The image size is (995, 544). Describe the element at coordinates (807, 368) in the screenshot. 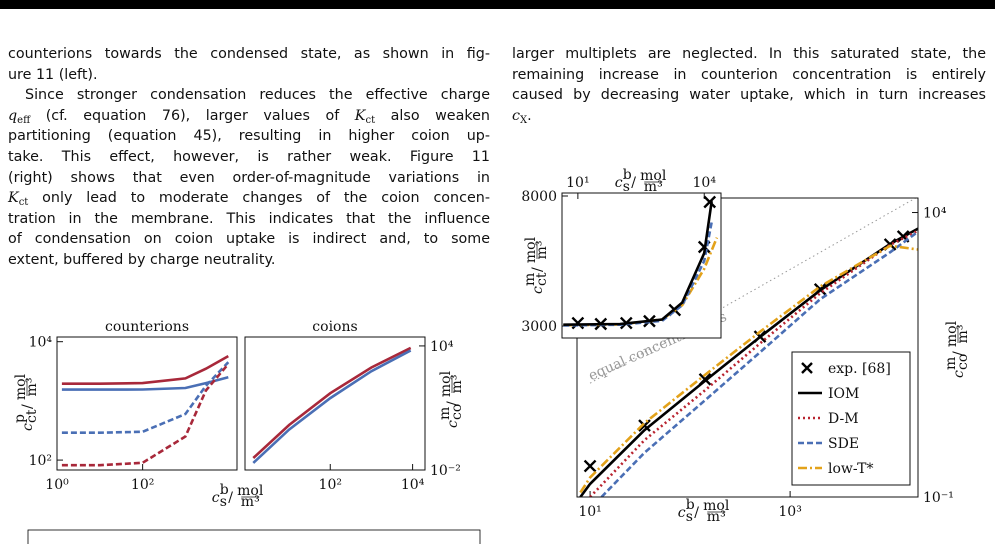

I see `legend-swatch` at that location.